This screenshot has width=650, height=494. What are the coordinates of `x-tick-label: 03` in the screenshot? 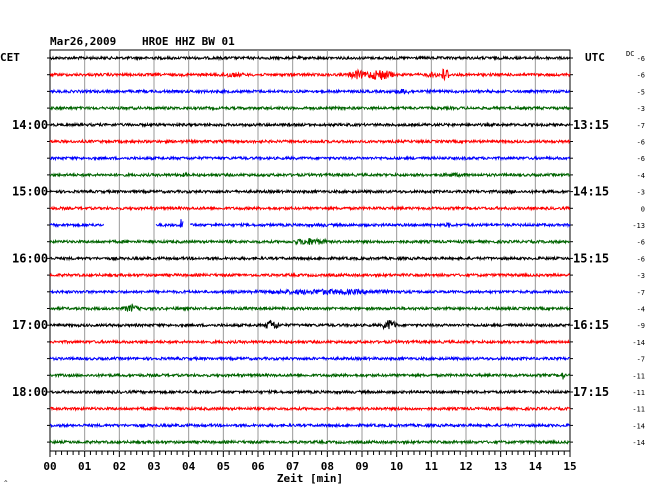 It's located at (153, 466).